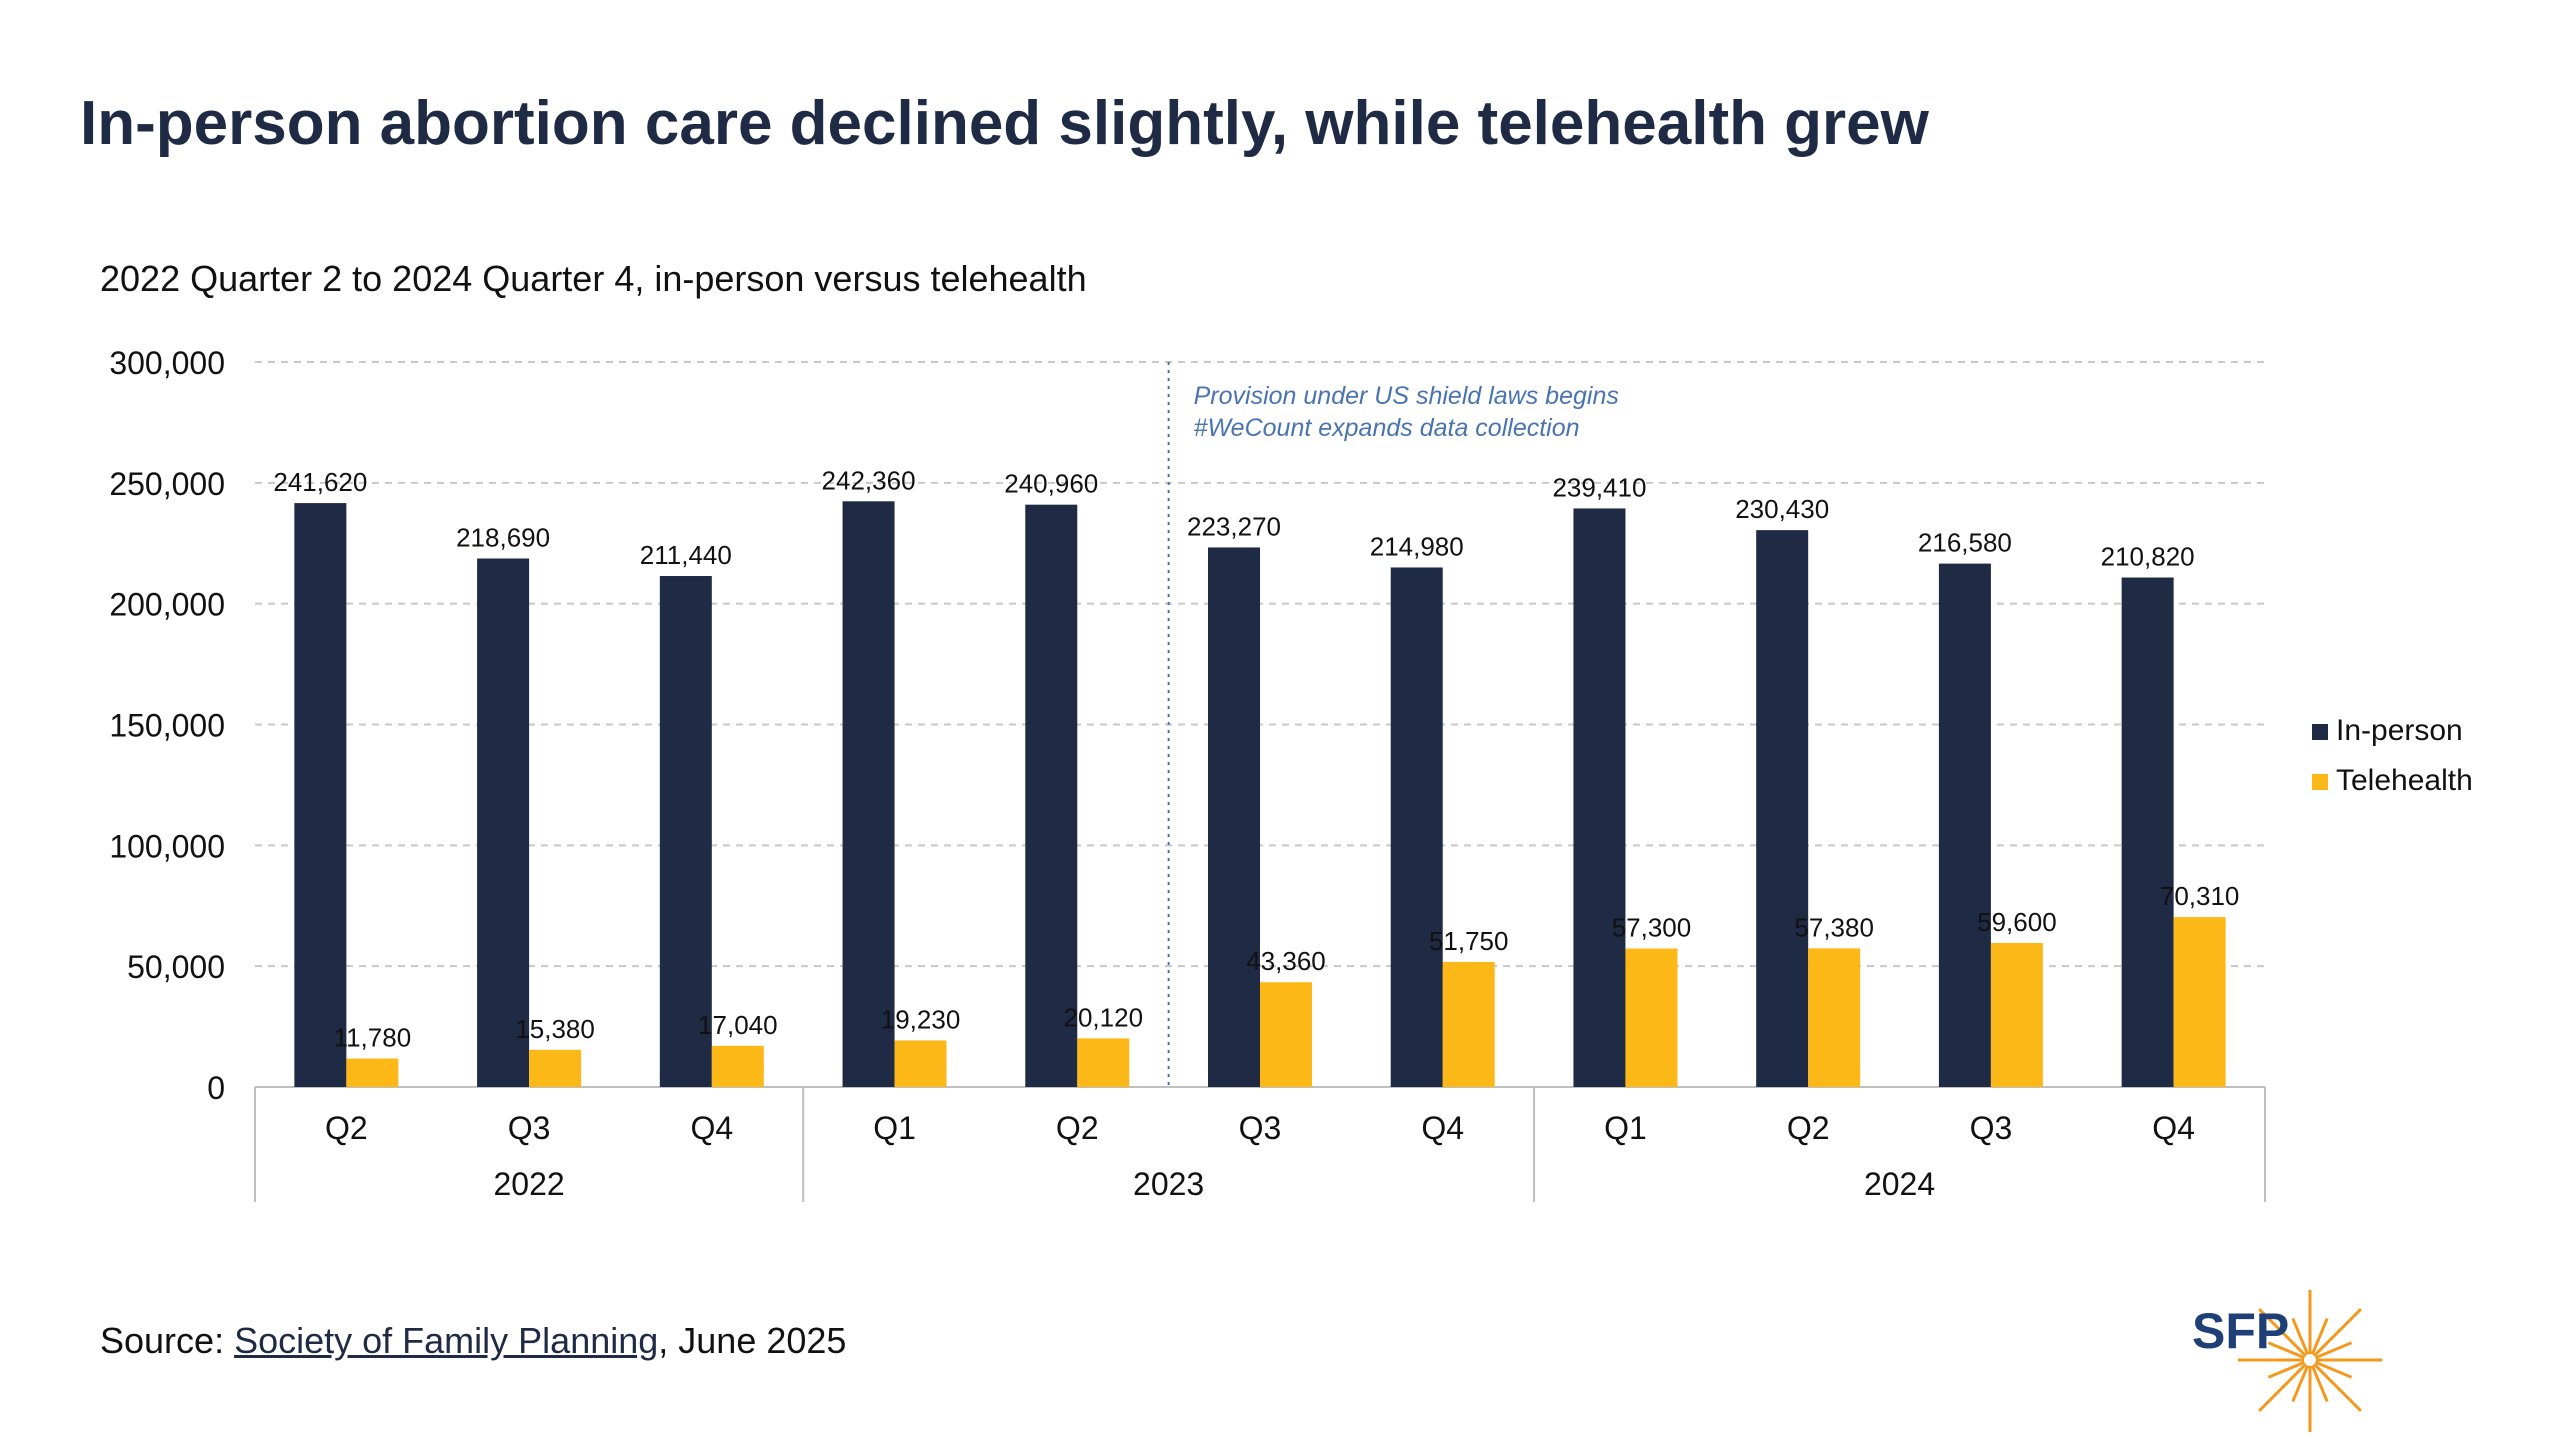  Describe the element at coordinates (1406, 396) in the screenshot. I see `annotation-text: Provision under US shield laws begins` at that location.